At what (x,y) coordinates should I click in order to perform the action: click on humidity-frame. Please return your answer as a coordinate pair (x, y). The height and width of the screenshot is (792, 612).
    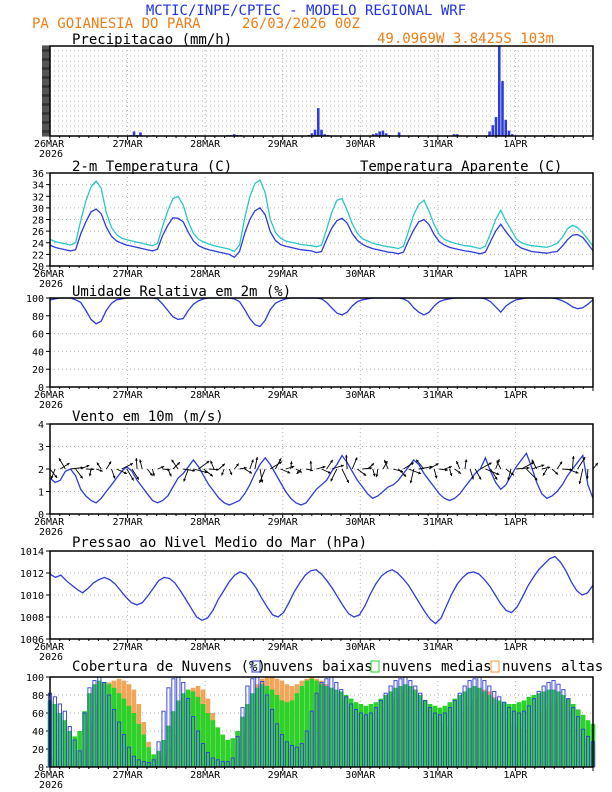
    Looking at the image, I should click on (321, 342).